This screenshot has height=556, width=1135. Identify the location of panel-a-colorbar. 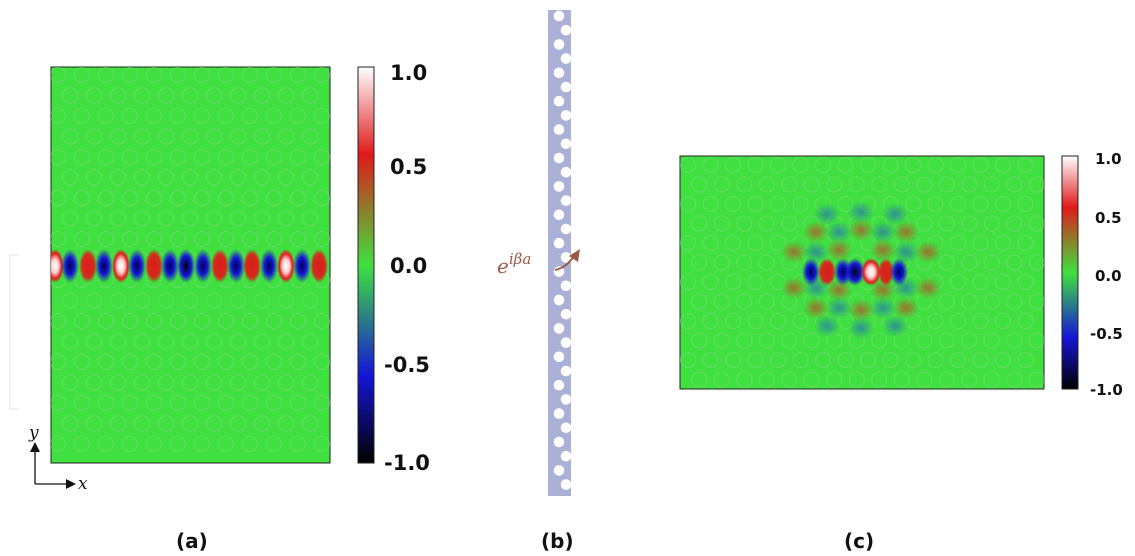
(366, 265).